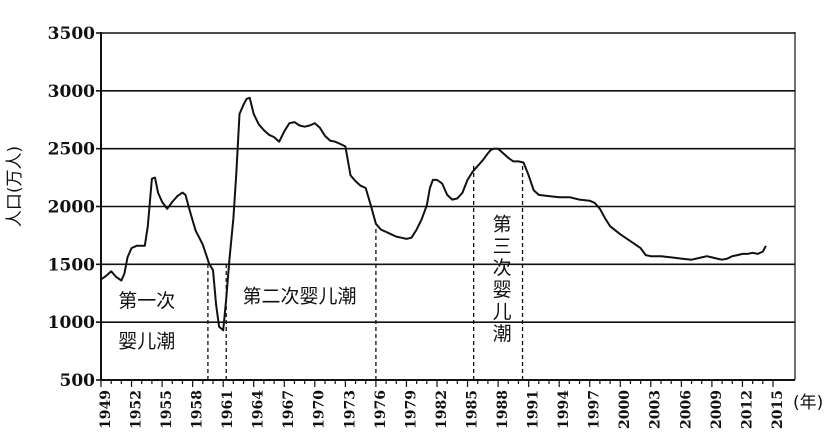  What do you see at coordinates (564, 409) in the screenshot?
I see `xtick-label-1994: 1994` at bounding box center [564, 409].